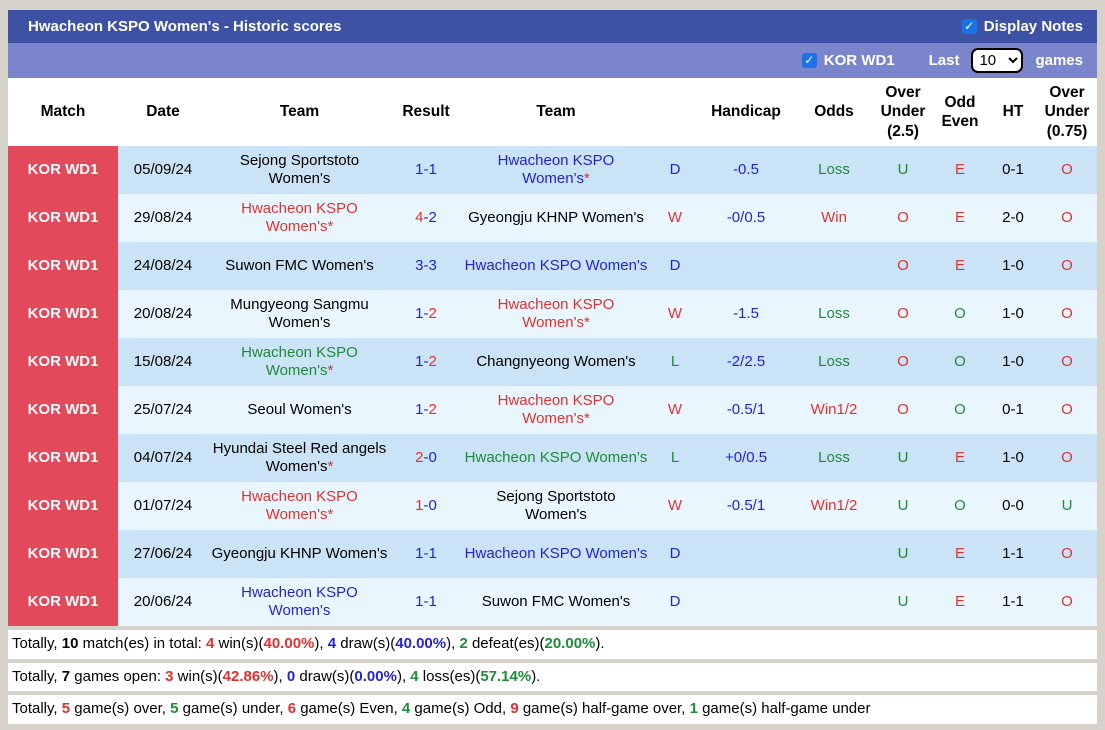  Describe the element at coordinates (997, 60) in the screenshot. I see `last-games-select: 10` at that location.